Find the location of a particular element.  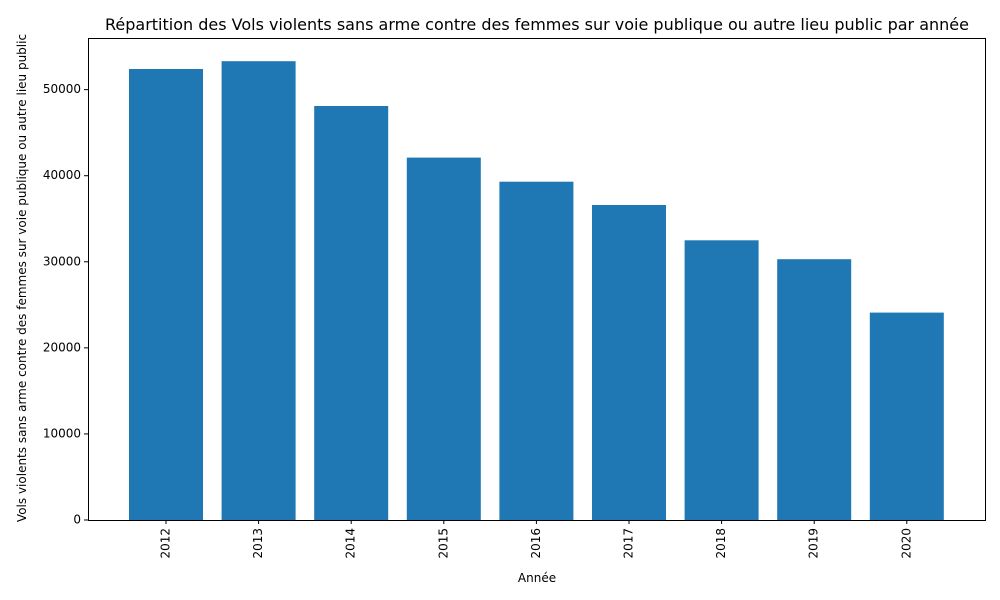

x-axis-label: Année is located at coordinates (537, 578).